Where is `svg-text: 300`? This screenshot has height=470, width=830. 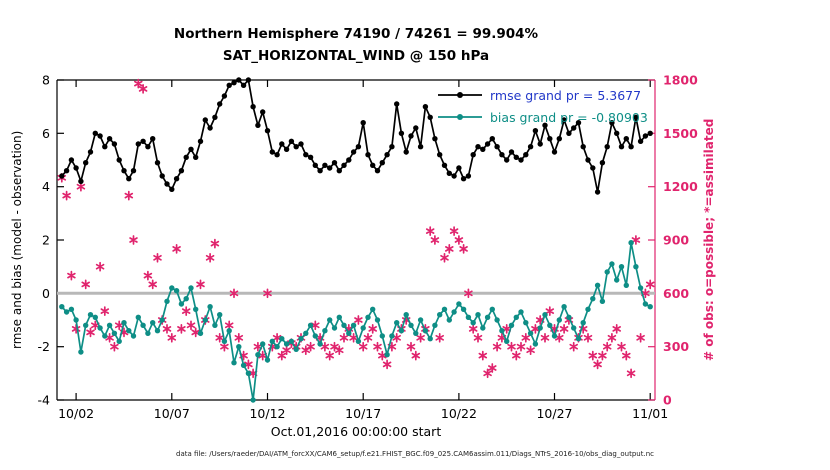 svg-text: 300 is located at coordinates (676, 346).